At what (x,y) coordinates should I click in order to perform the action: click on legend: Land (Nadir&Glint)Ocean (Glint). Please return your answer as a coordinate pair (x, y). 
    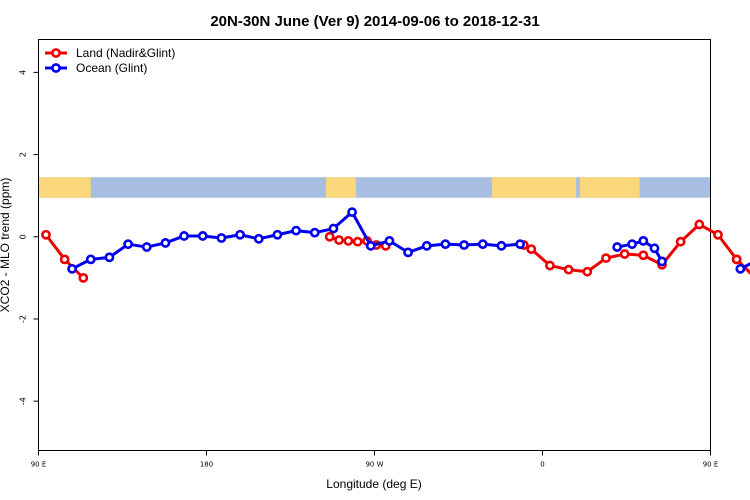
    Looking at the image, I should click on (110, 60).